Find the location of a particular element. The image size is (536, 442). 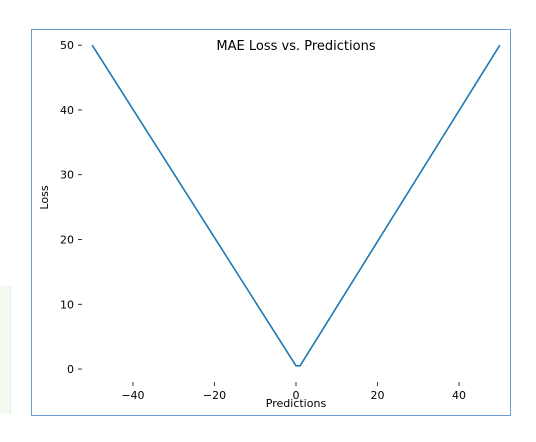

chart-title: MAE Loss vs. Predictions is located at coordinates (295, 46).